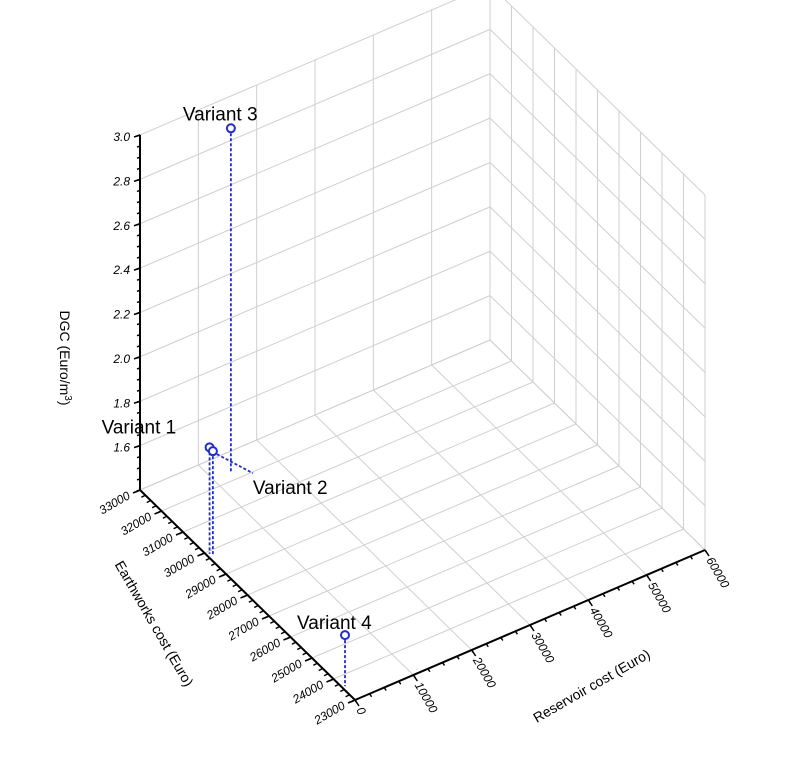 The width and height of the screenshot is (795, 758). What do you see at coordinates (154, 623) in the screenshot?
I see `y-axis-label: Earthworks cost (Euro)` at bounding box center [154, 623].